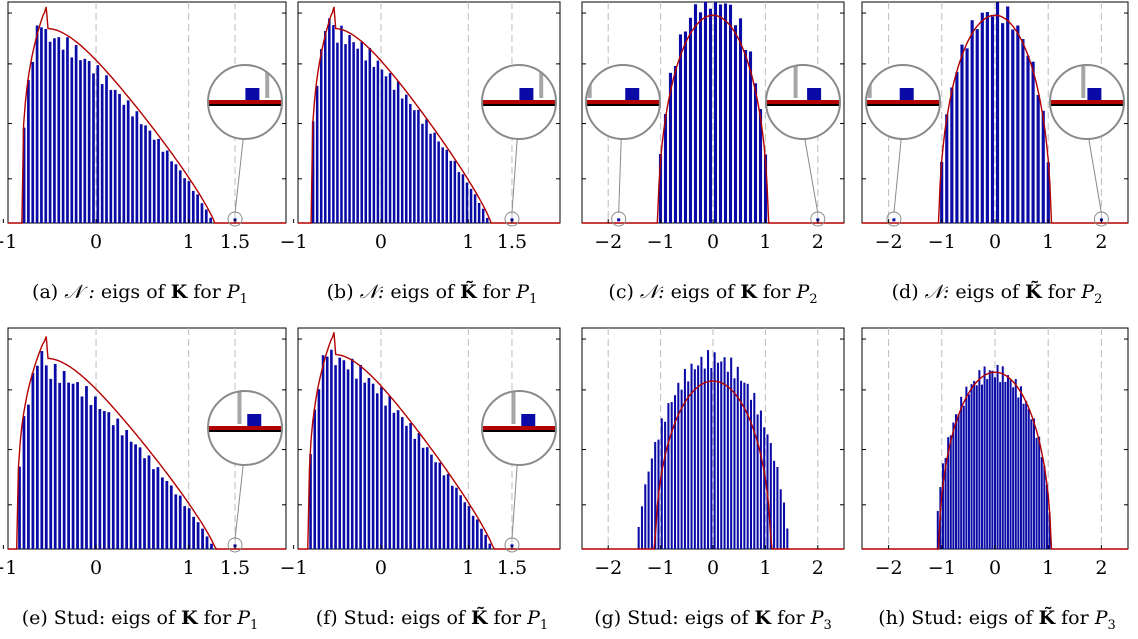 Image resolution: width=1138 pixels, height=639 pixels. I want to click on caption-matrix: K, so click(189, 618).